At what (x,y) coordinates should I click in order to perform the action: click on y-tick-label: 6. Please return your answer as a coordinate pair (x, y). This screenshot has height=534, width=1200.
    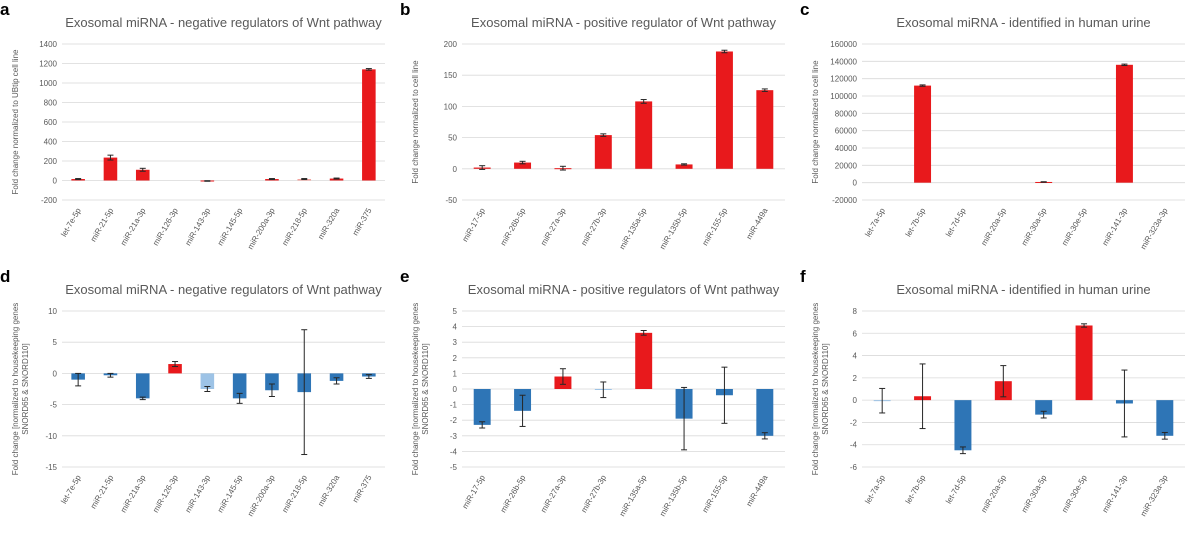
    Looking at the image, I should click on (855, 333).